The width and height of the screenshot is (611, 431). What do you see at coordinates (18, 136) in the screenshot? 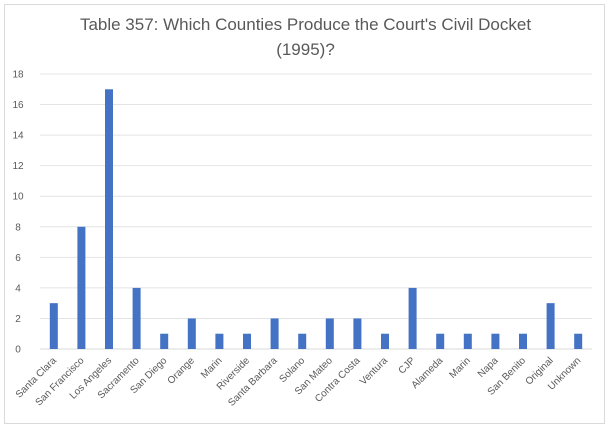
I see `y-tick-label: 14` at bounding box center [18, 136].